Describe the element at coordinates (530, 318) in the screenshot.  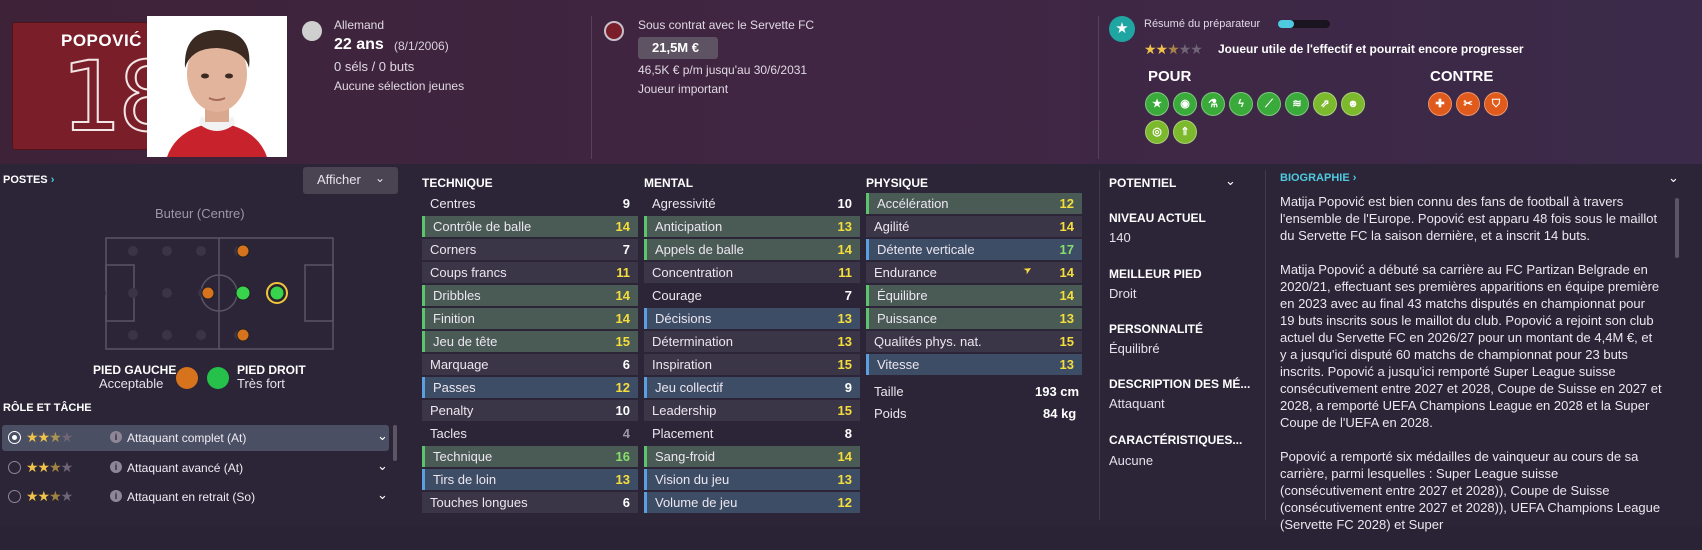
I see `technique-attribute-row: Finition 14` at that location.